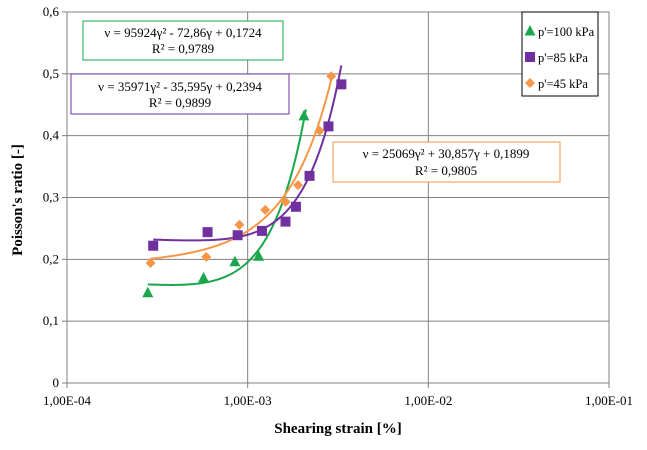 The height and width of the screenshot is (450, 647). Describe the element at coordinates (248, 400) in the screenshot. I see `x-tick-label: 1,00E-03` at that location.